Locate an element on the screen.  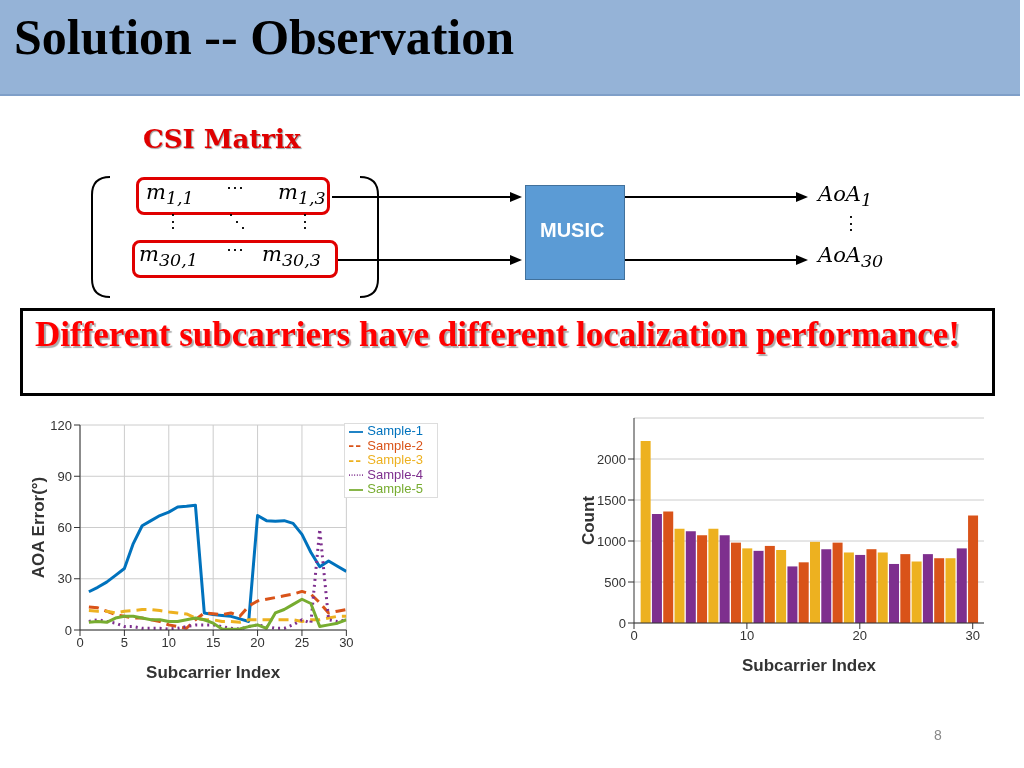
y-tick-label: 30 is located at coordinates (64, 579).